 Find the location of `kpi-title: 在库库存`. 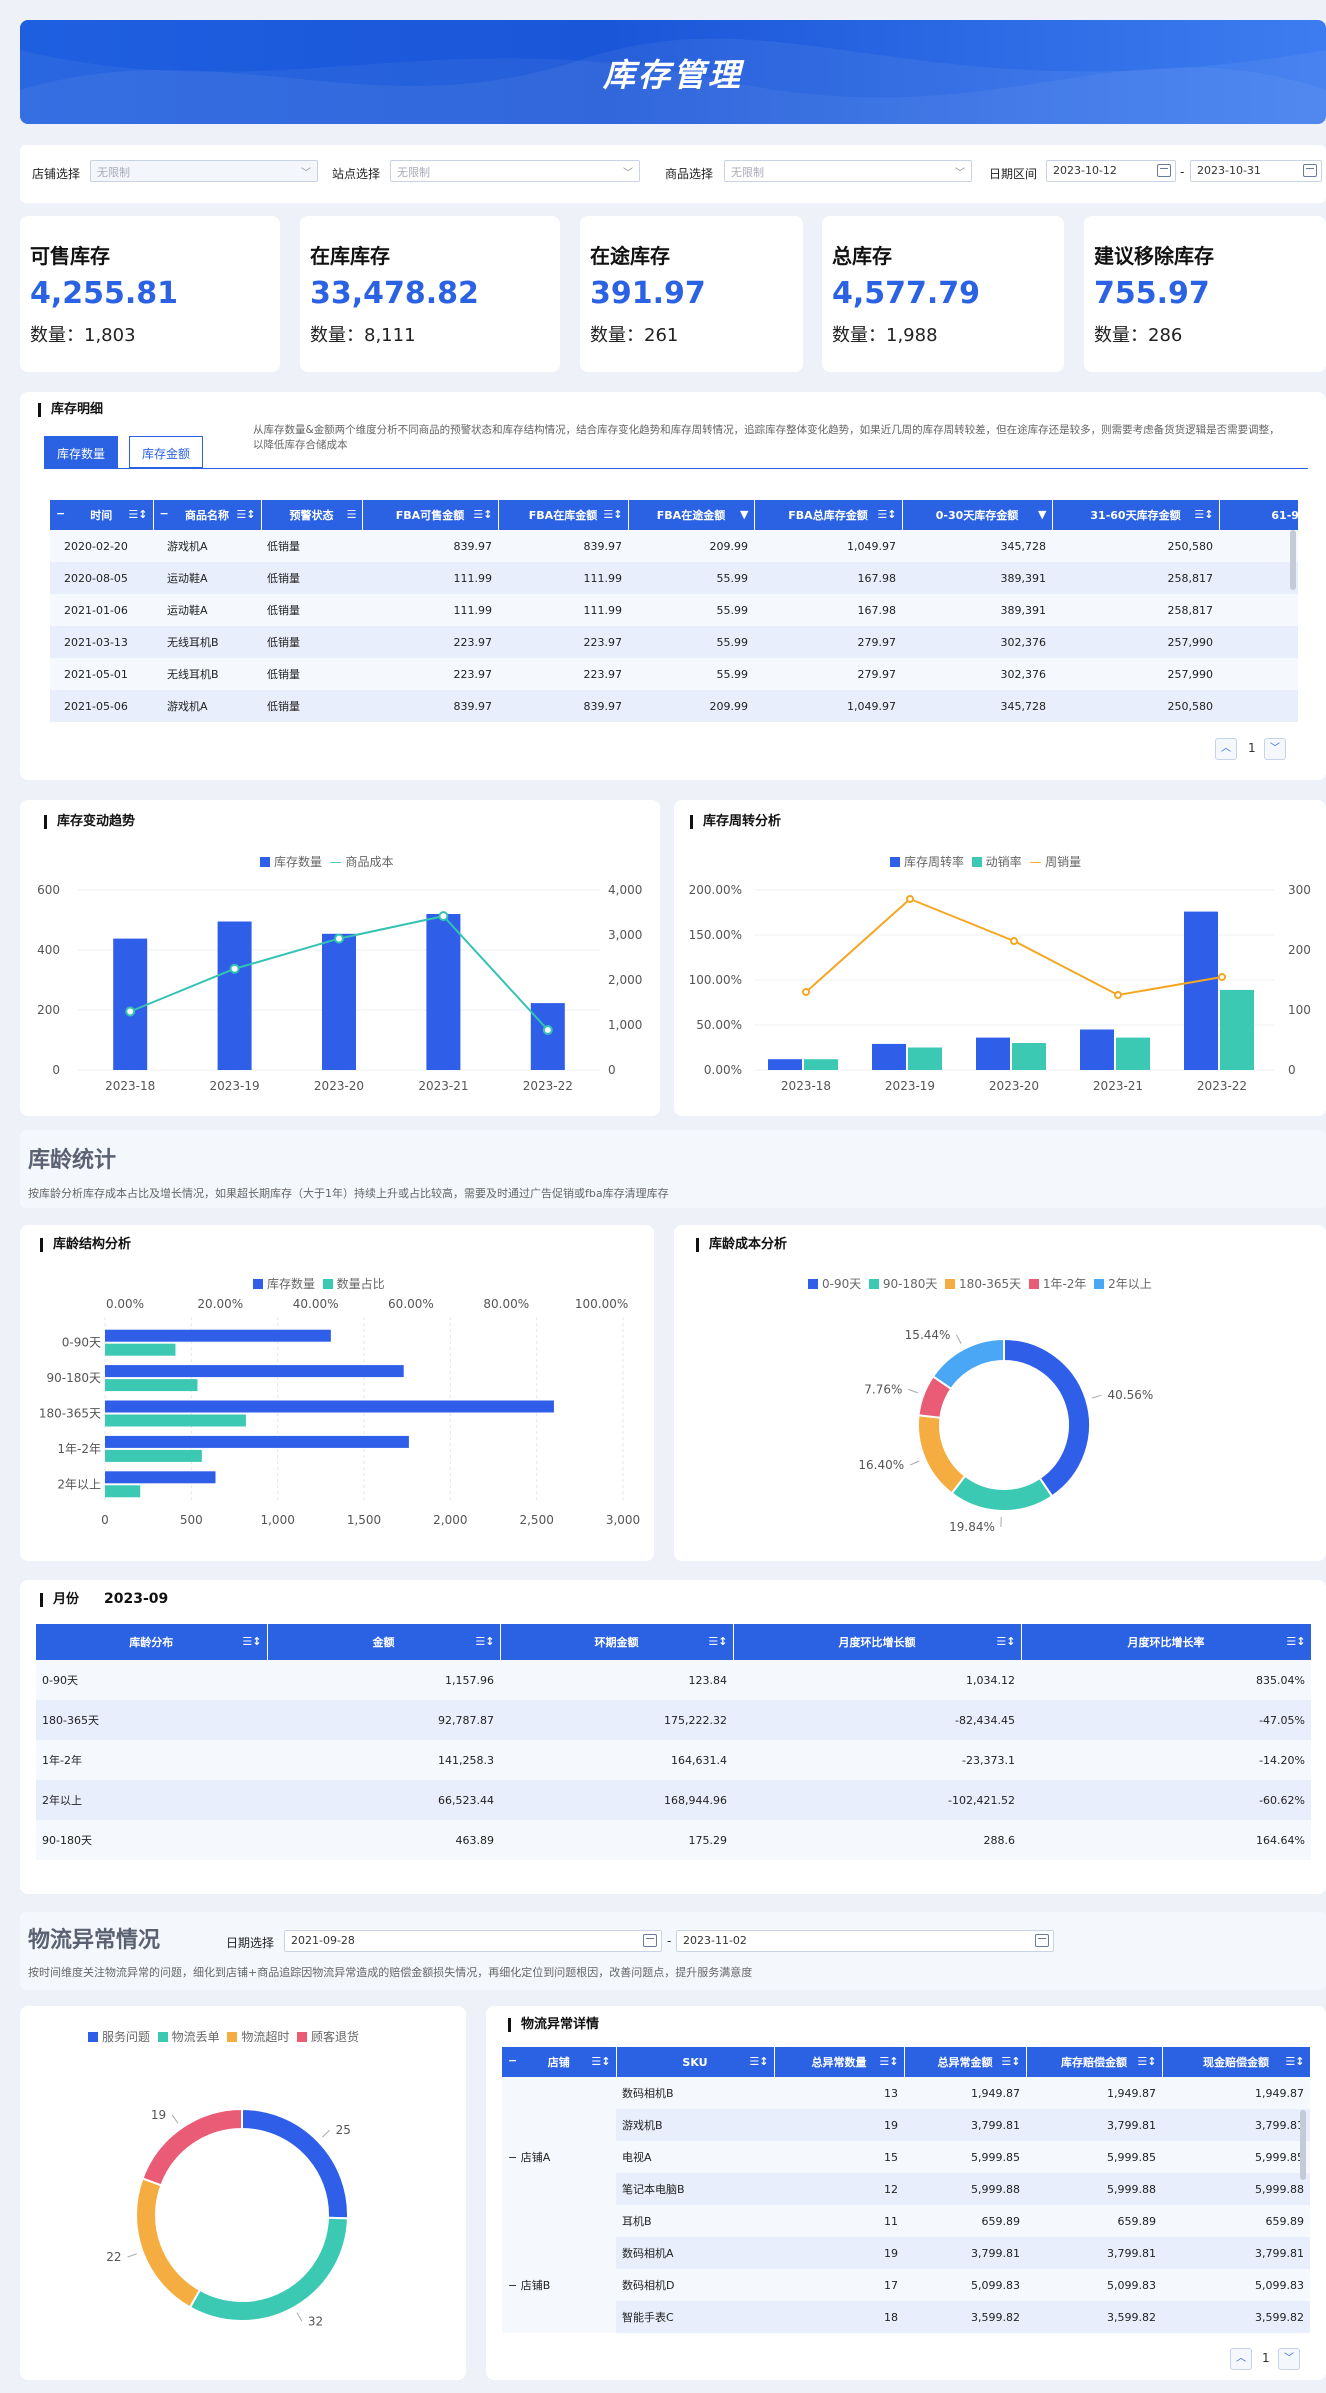

kpi-title: 在库库存 is located at coordinates (350, 256).